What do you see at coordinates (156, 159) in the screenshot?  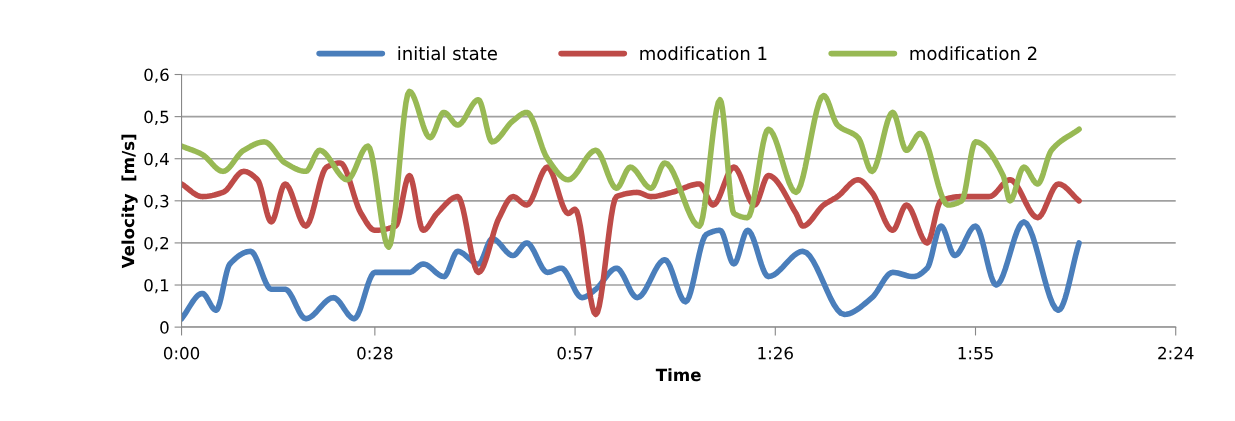 I see `y-tick-label: 0,4` at bounding box center [156, 159].